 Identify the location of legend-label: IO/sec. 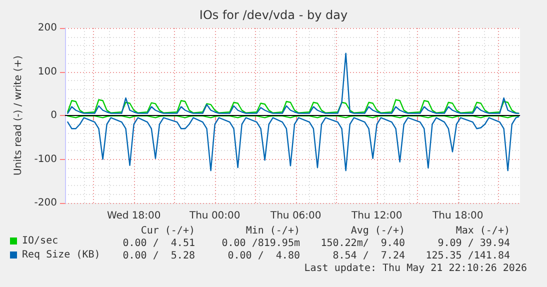
(40, 241).